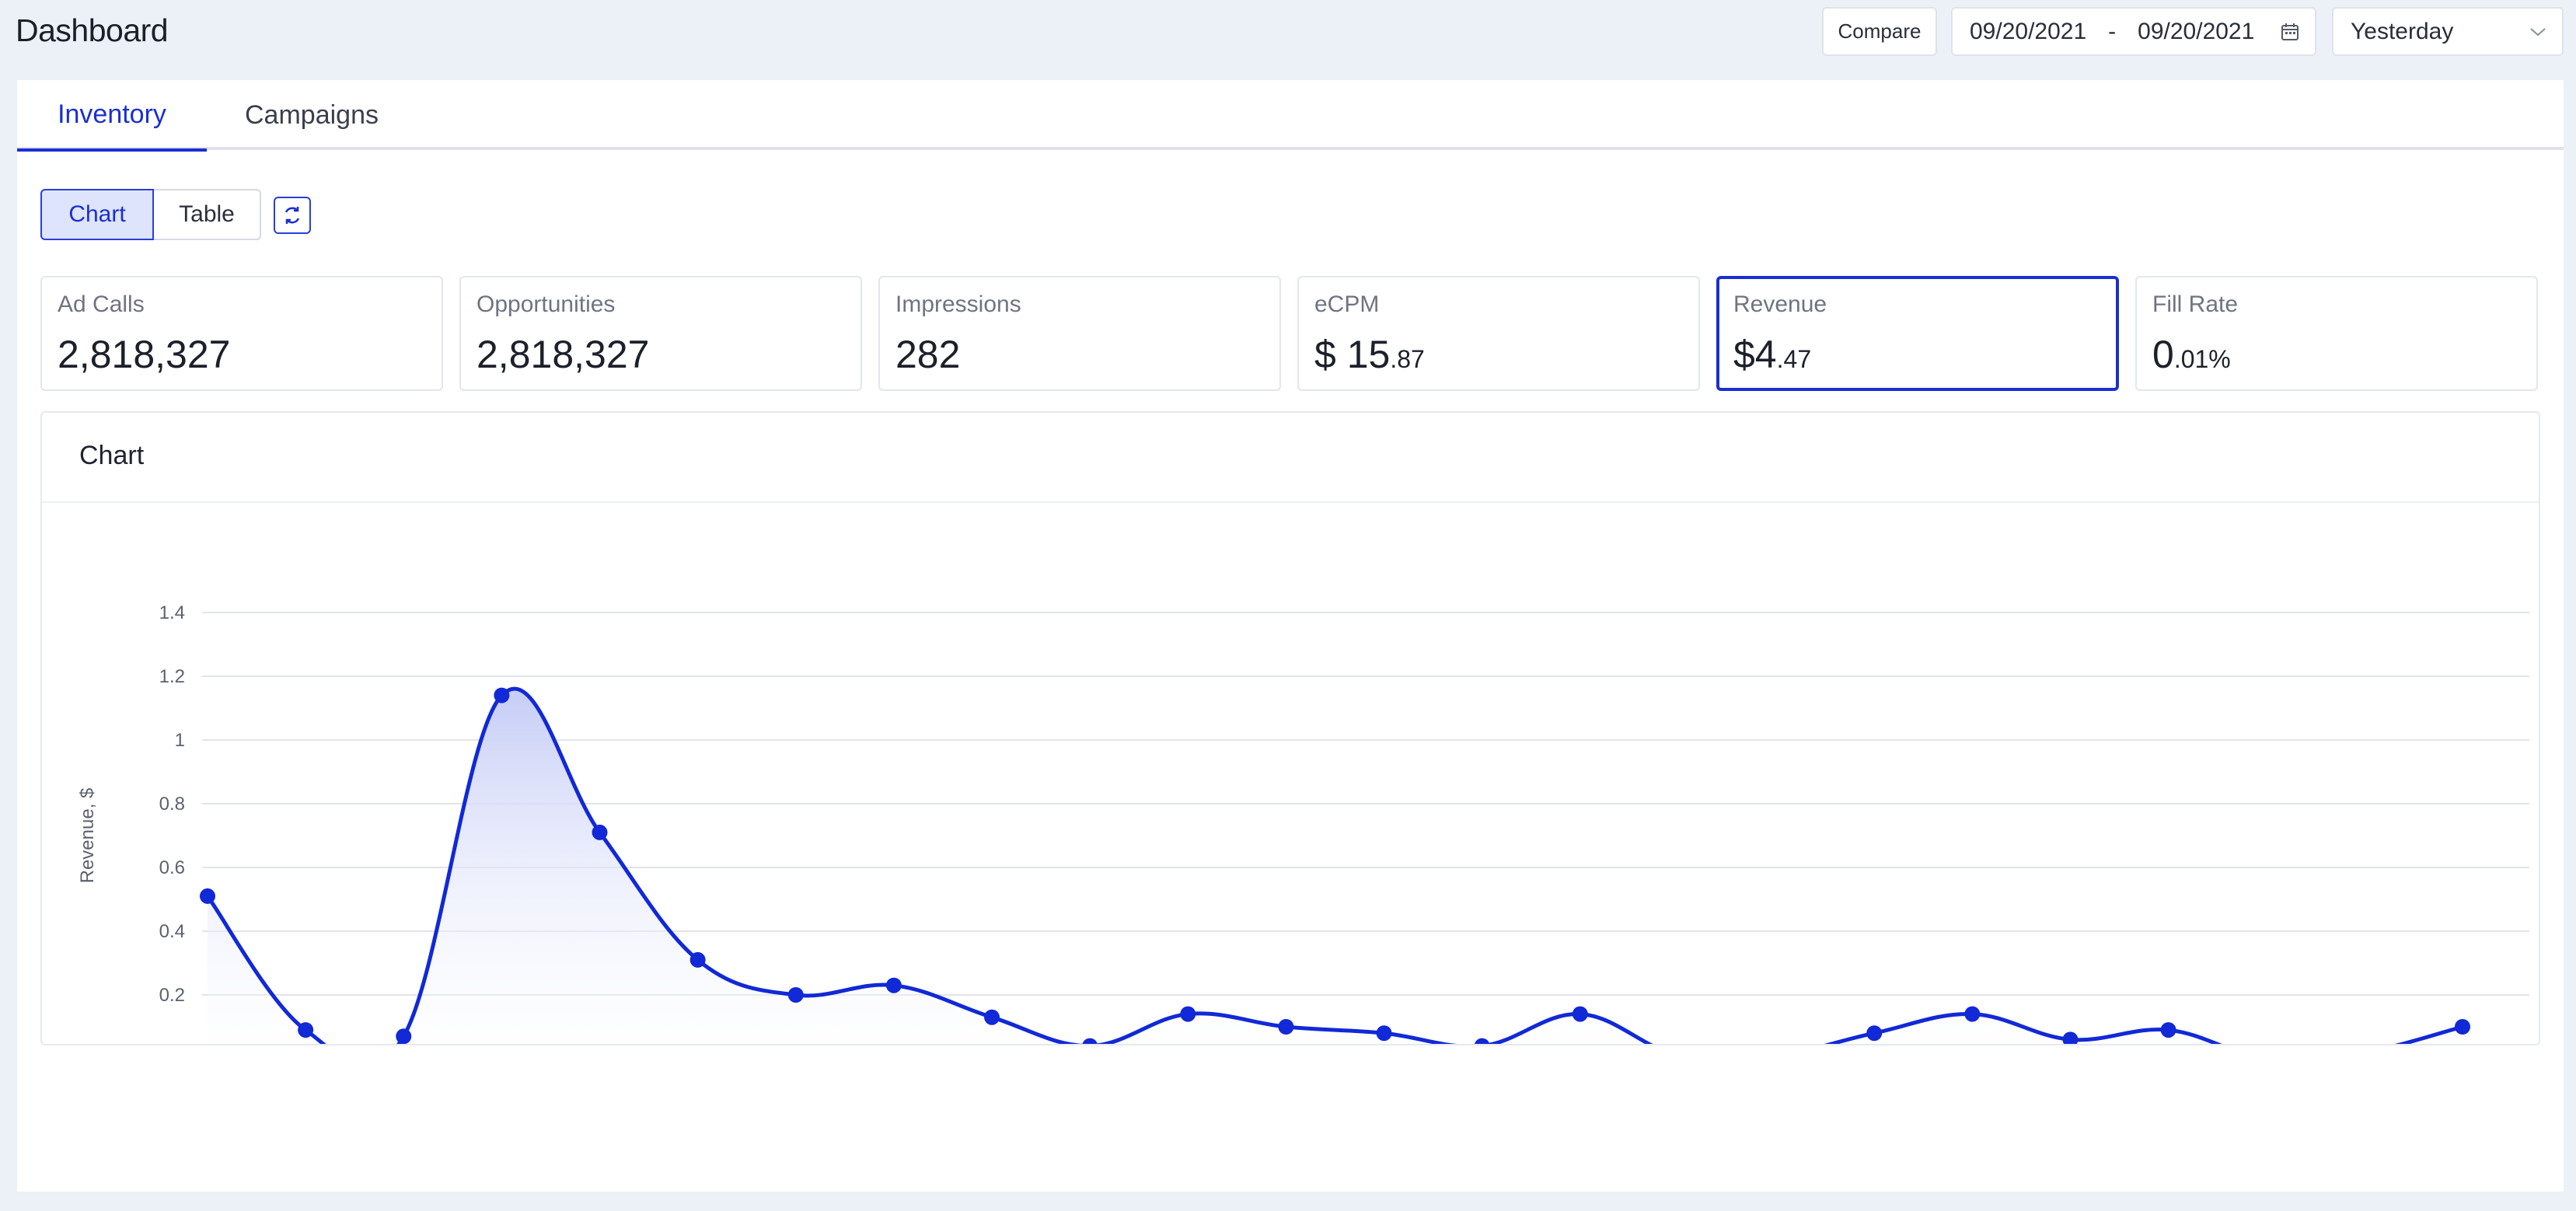 The height and width of the screenshot is (1211, 2576). Describe the element at coordinates (102, 304) in the screenshot. I see `metric-label: Ad Calls` at that location.